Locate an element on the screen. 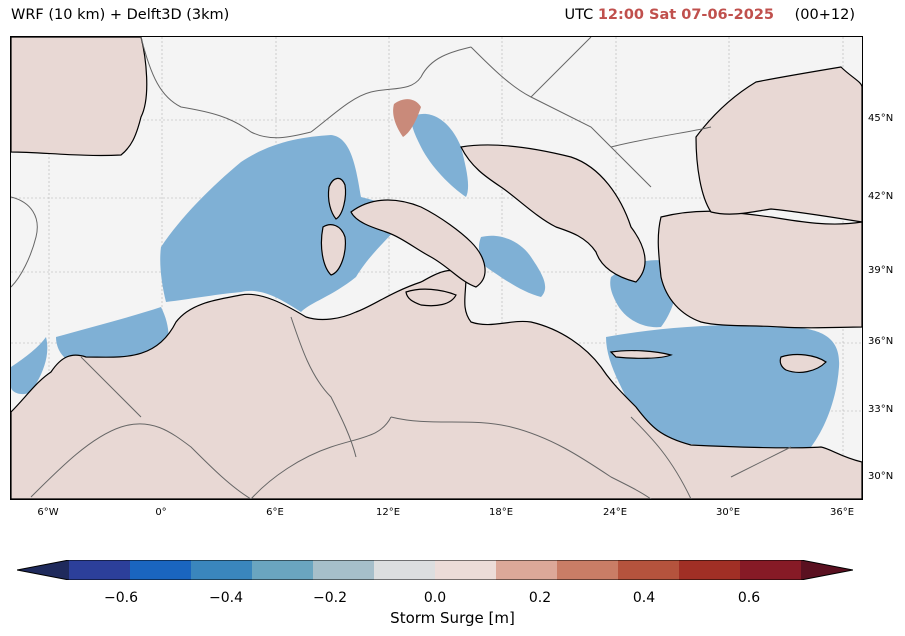  colorbar-tick: 0.2 is located at coordinates (540, 598).